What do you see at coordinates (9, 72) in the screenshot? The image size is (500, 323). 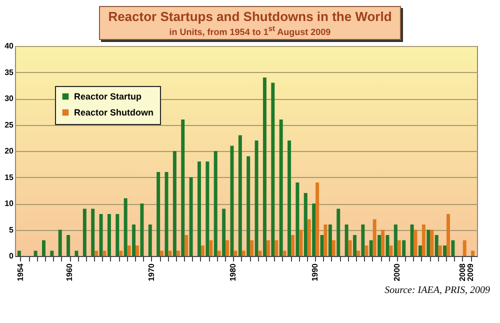 I see `y-tick-label: 35` at bounding box center [9, 72].